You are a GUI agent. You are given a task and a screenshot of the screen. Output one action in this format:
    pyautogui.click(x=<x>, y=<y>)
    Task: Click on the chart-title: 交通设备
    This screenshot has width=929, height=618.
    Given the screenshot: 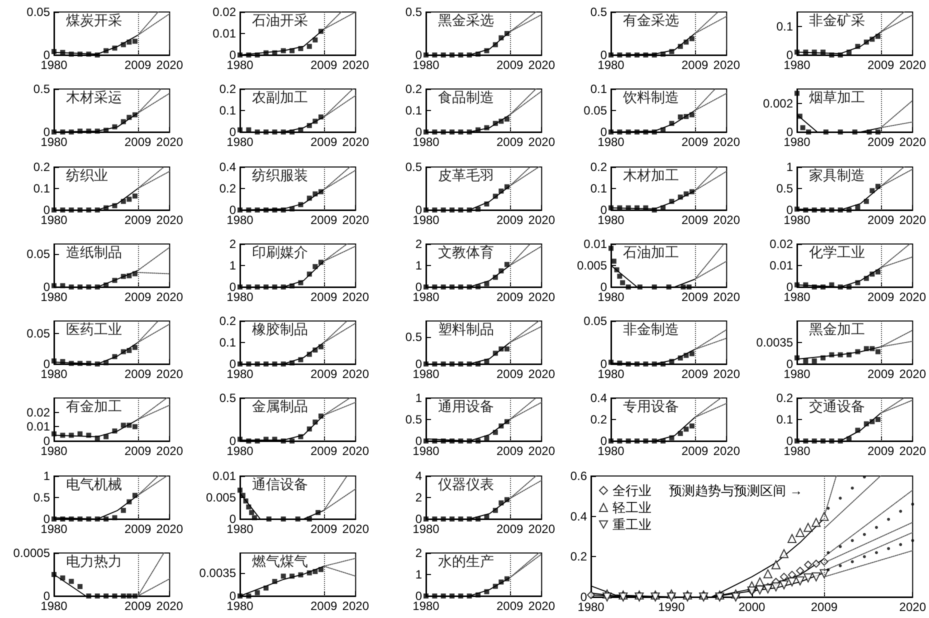 What is the action you would take?
    pyautogui.click(x=837, y=406)
    